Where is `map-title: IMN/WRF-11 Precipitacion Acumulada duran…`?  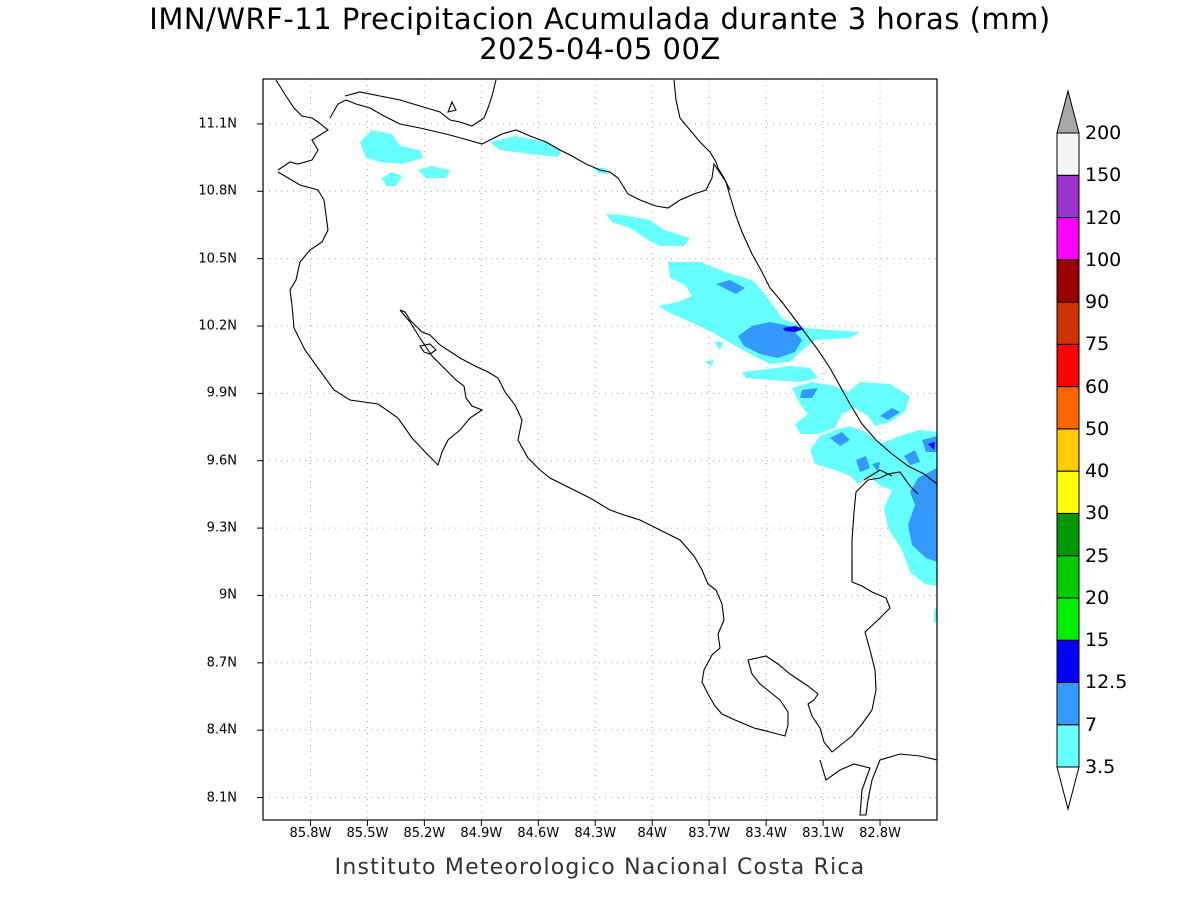 map-title: IMN/WRF-11 Precipitacion Acumulada duran… is located at coordinates (600, 19).